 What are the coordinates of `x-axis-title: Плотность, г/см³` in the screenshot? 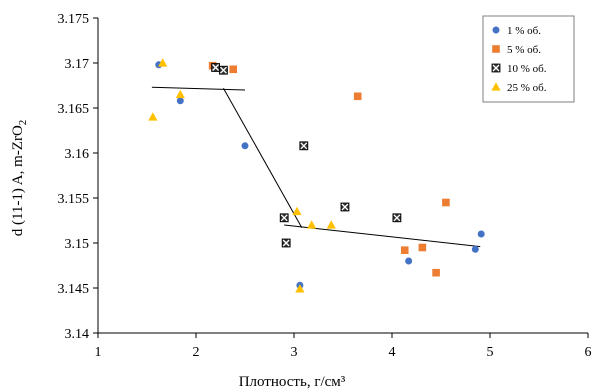 It's located at (292, 382).